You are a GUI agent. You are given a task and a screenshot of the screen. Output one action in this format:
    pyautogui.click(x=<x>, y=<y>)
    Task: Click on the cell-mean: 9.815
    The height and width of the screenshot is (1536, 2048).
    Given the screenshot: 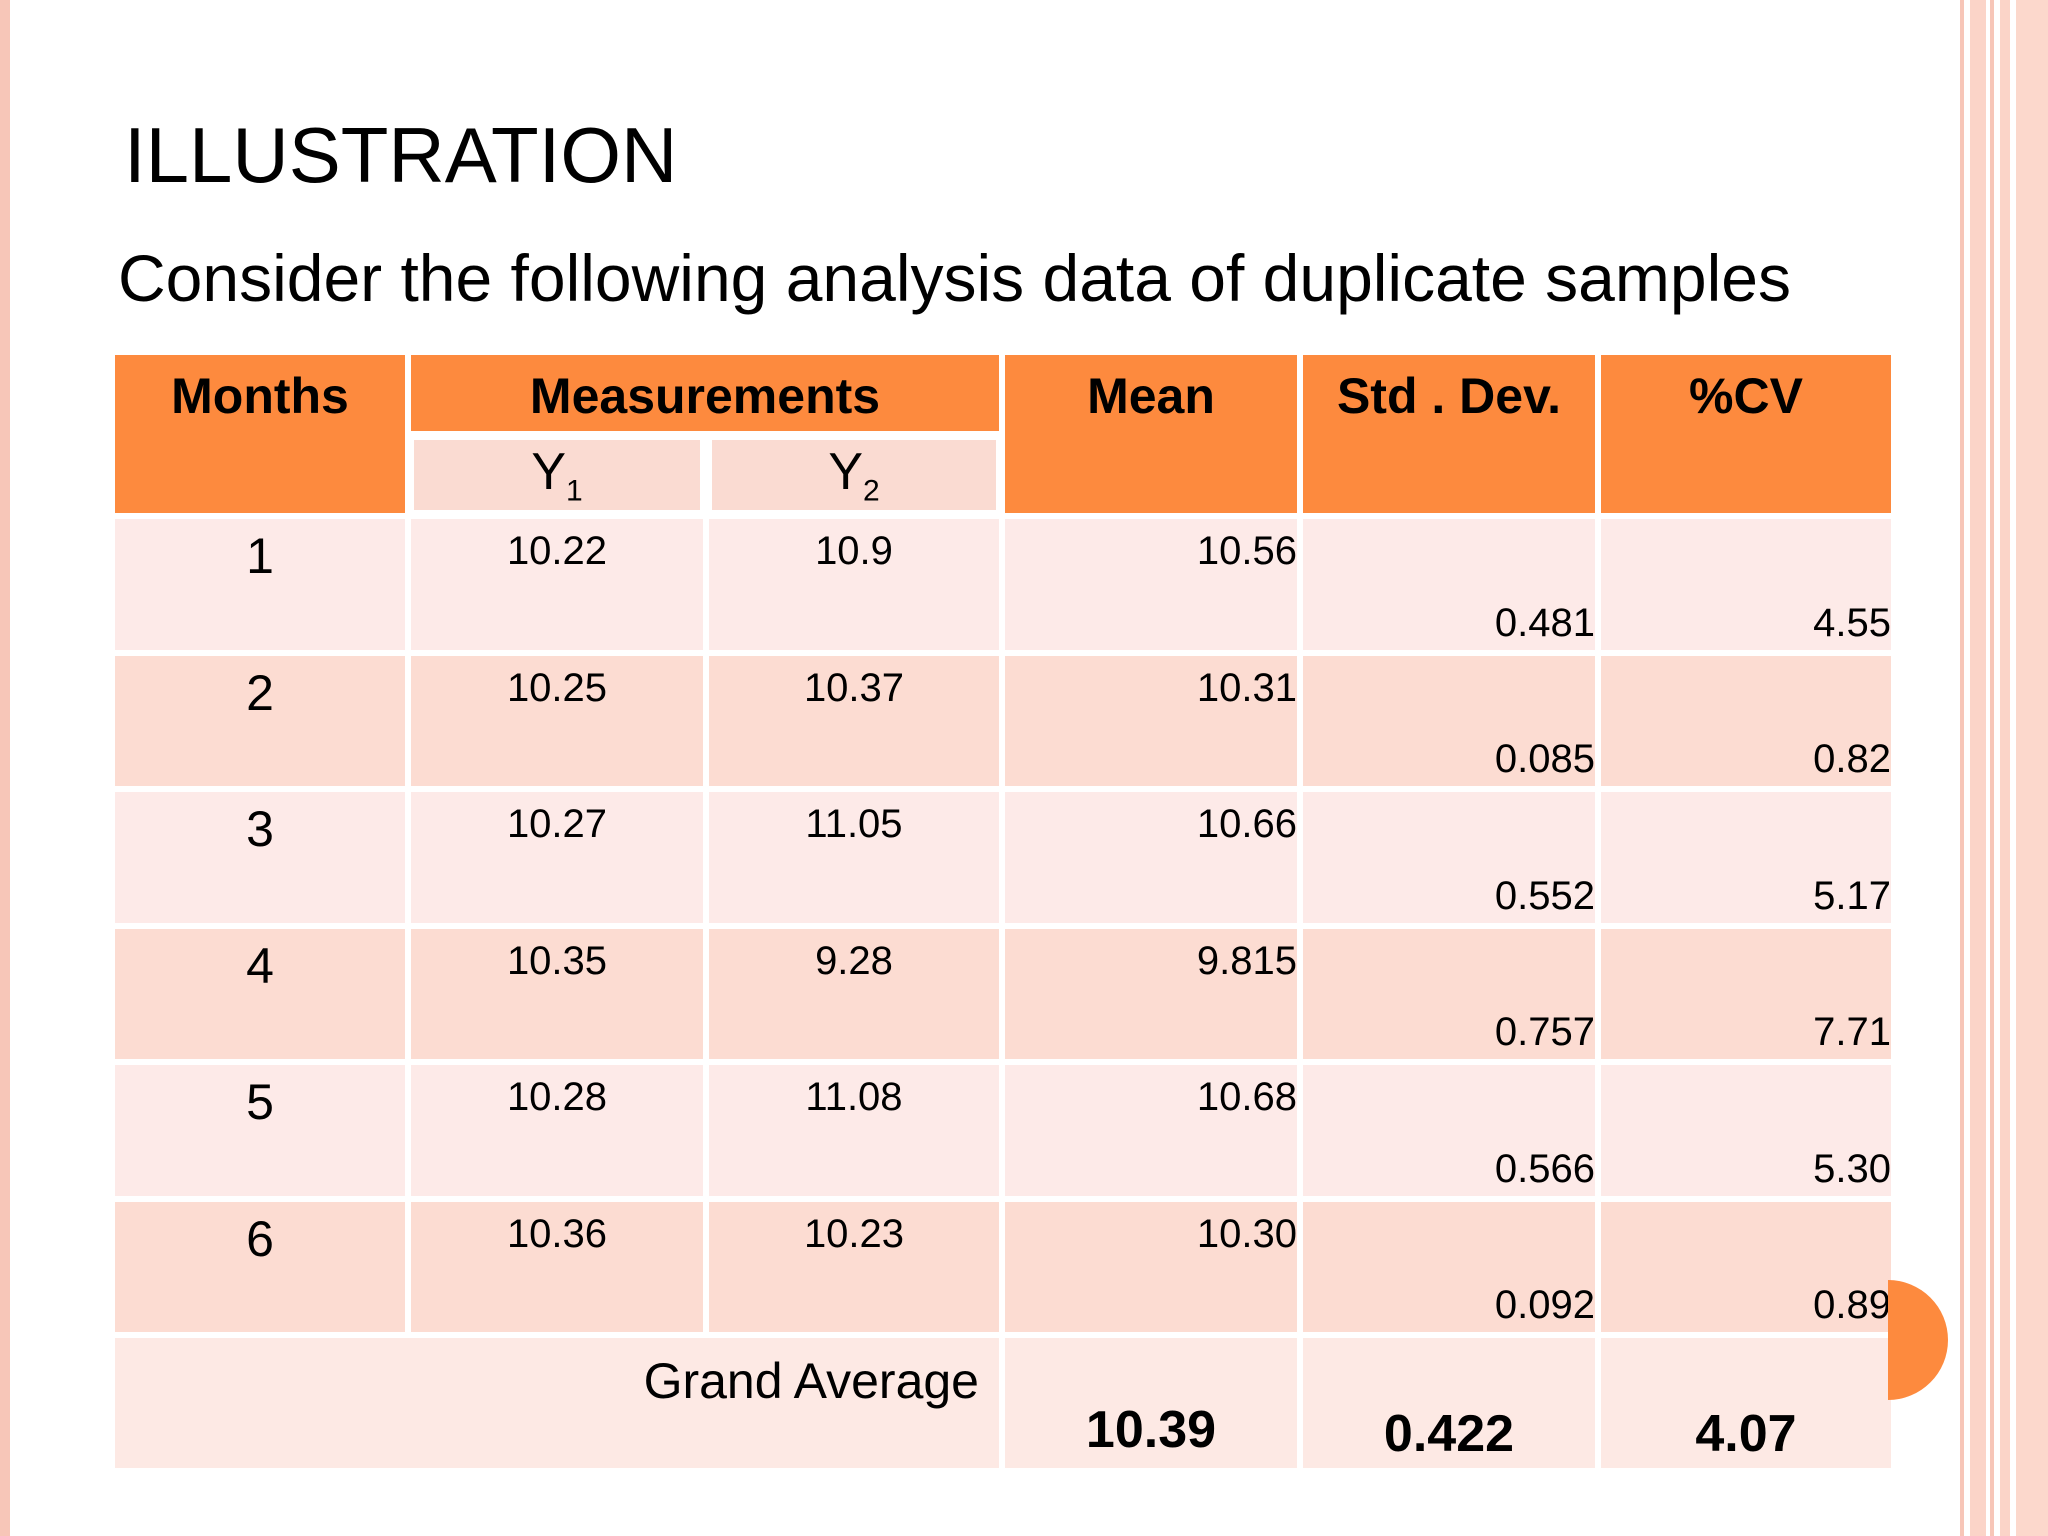 What is the action you would take?
    pyautogui.click(x=1151, y=994)
    